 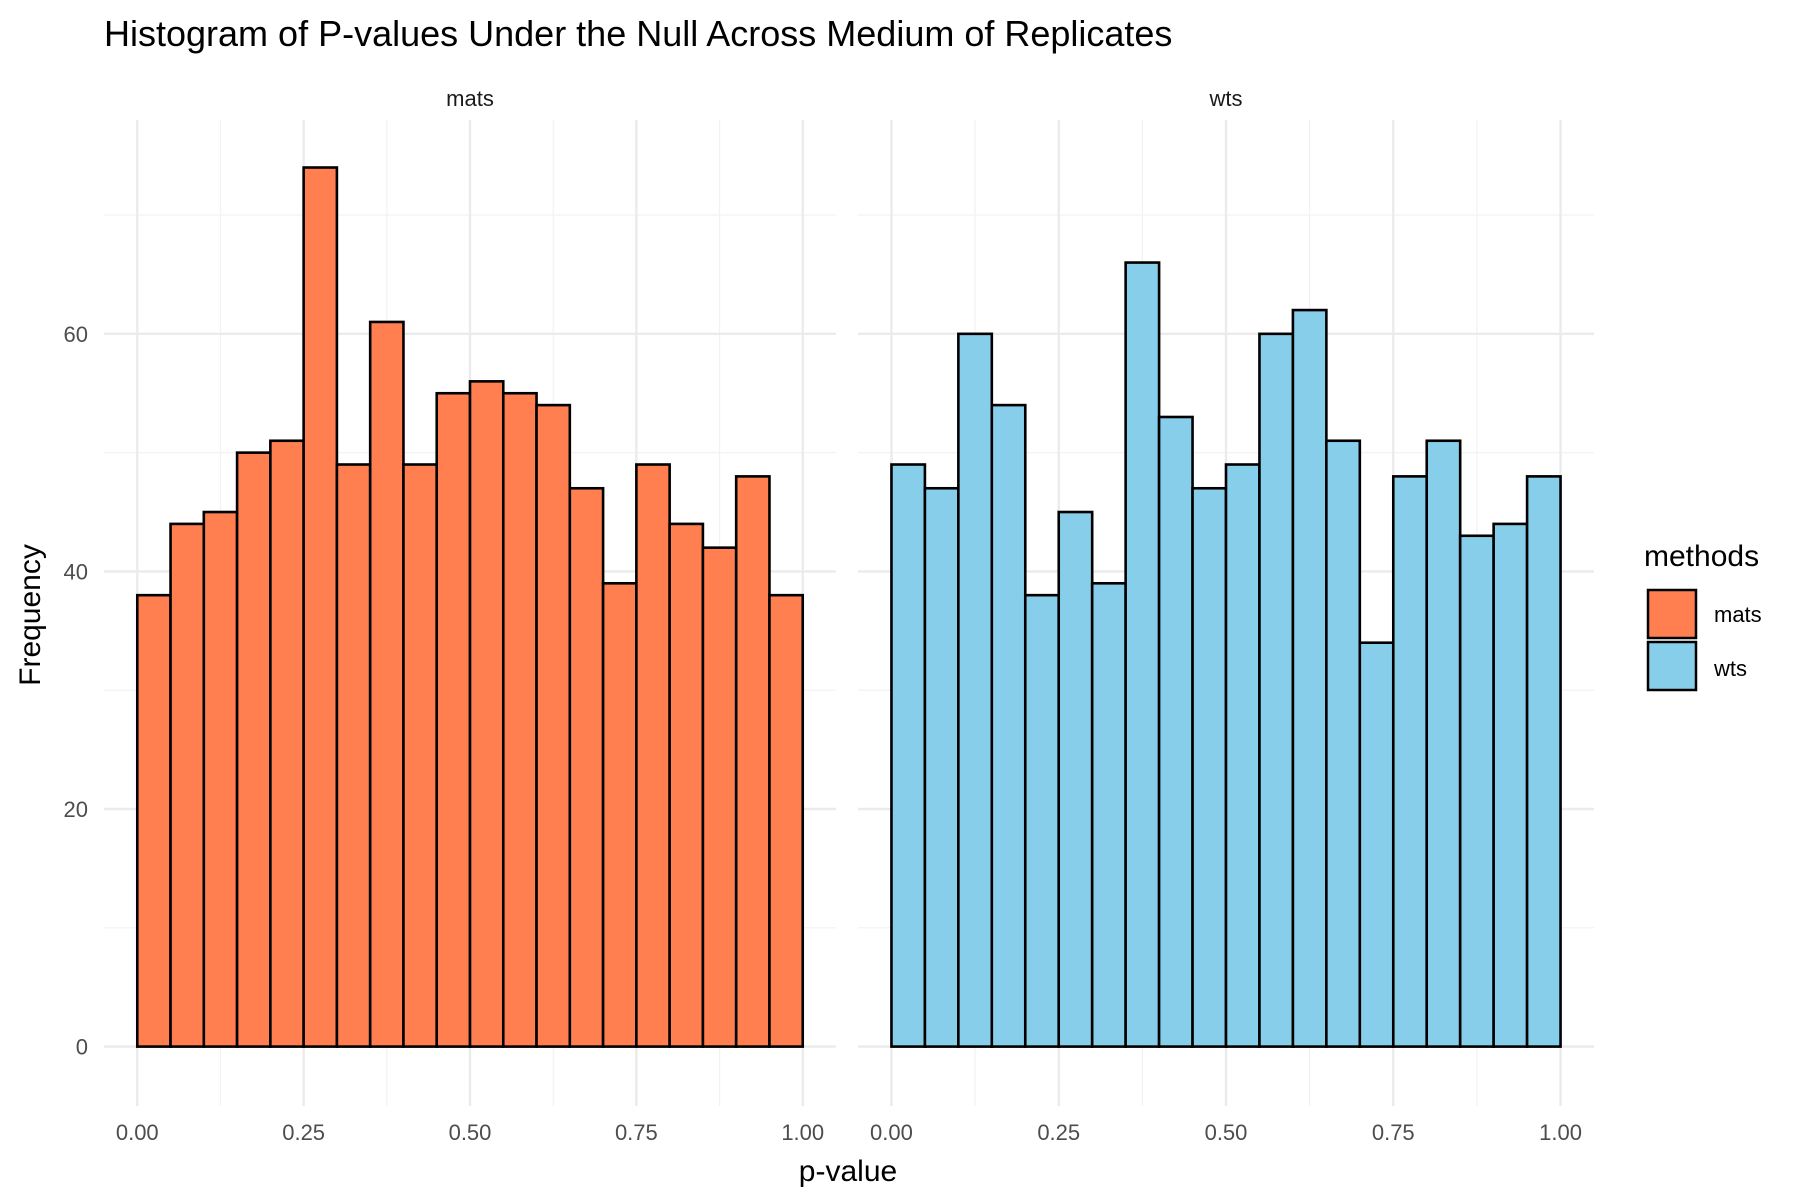 I want to click on legend-title: methods, so click(x=1701, y=556).